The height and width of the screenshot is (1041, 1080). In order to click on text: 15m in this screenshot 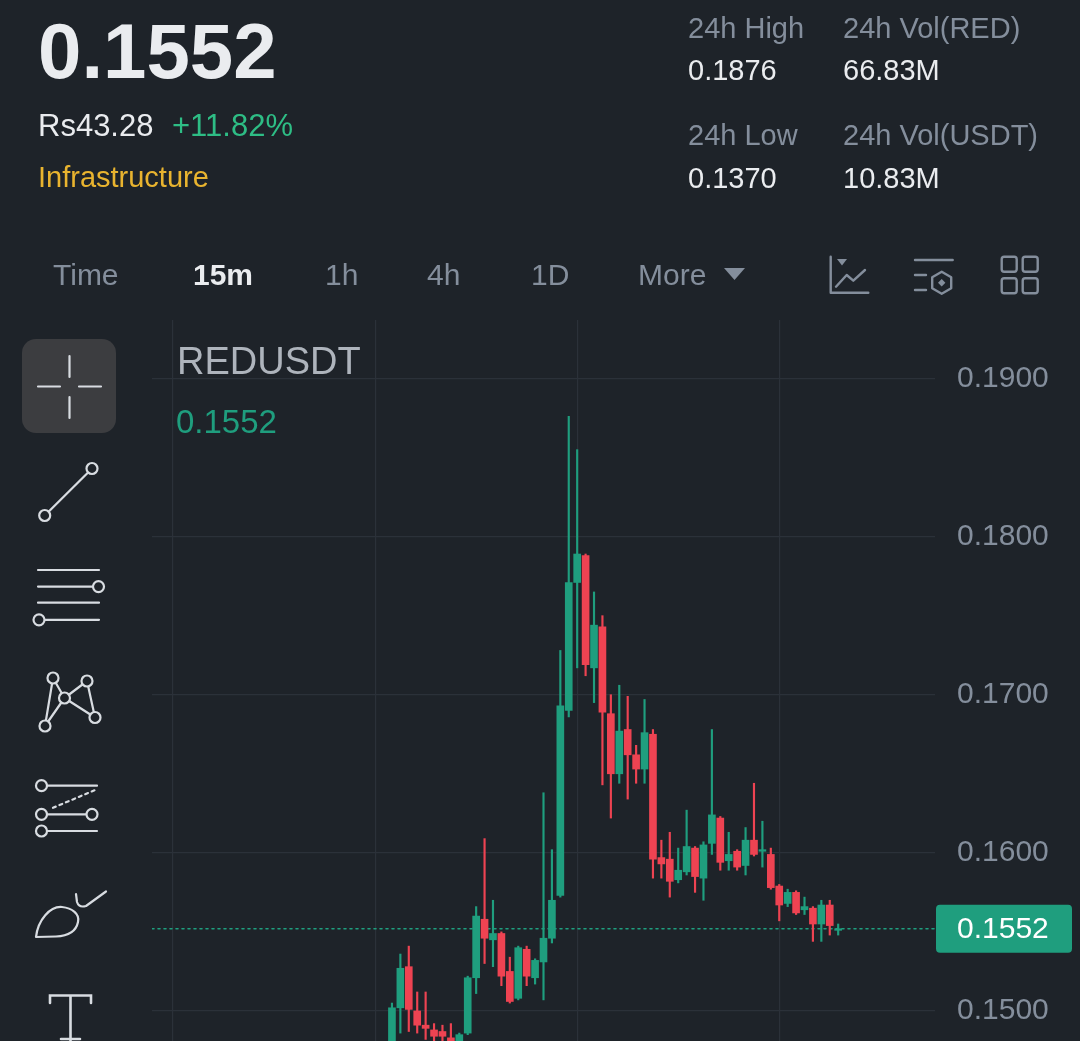, I will do `click(223, 274)`.